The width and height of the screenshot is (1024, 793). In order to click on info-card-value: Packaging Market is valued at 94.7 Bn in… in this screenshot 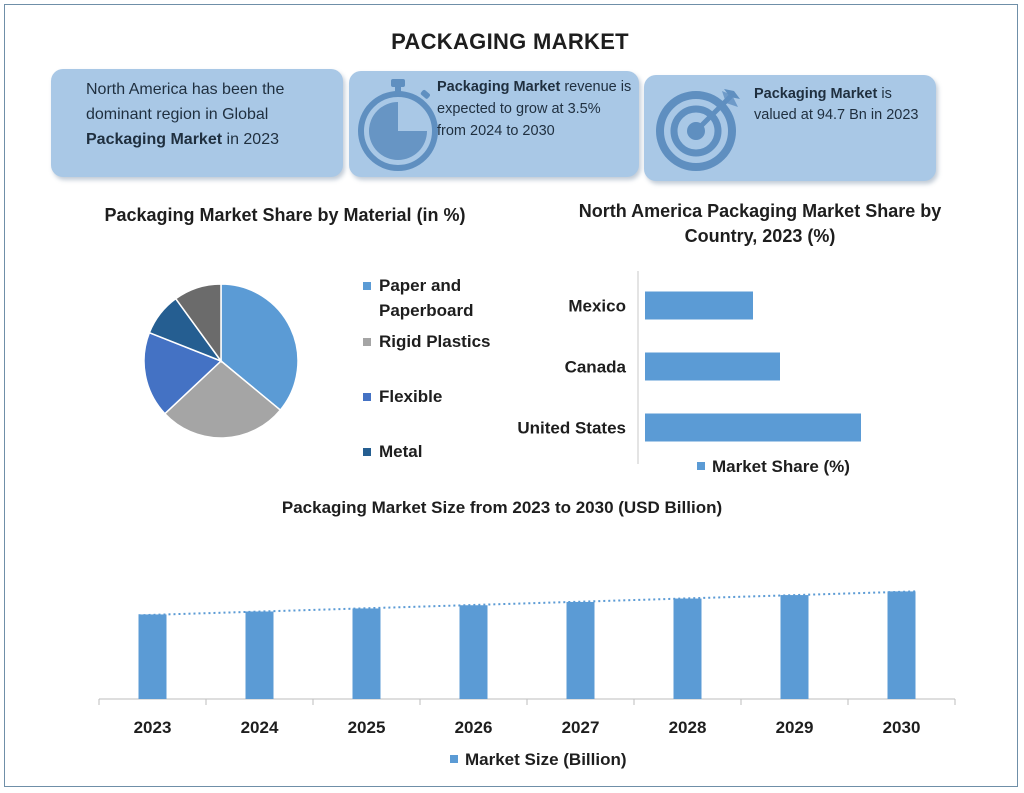, I will do `click(790, 128)`.